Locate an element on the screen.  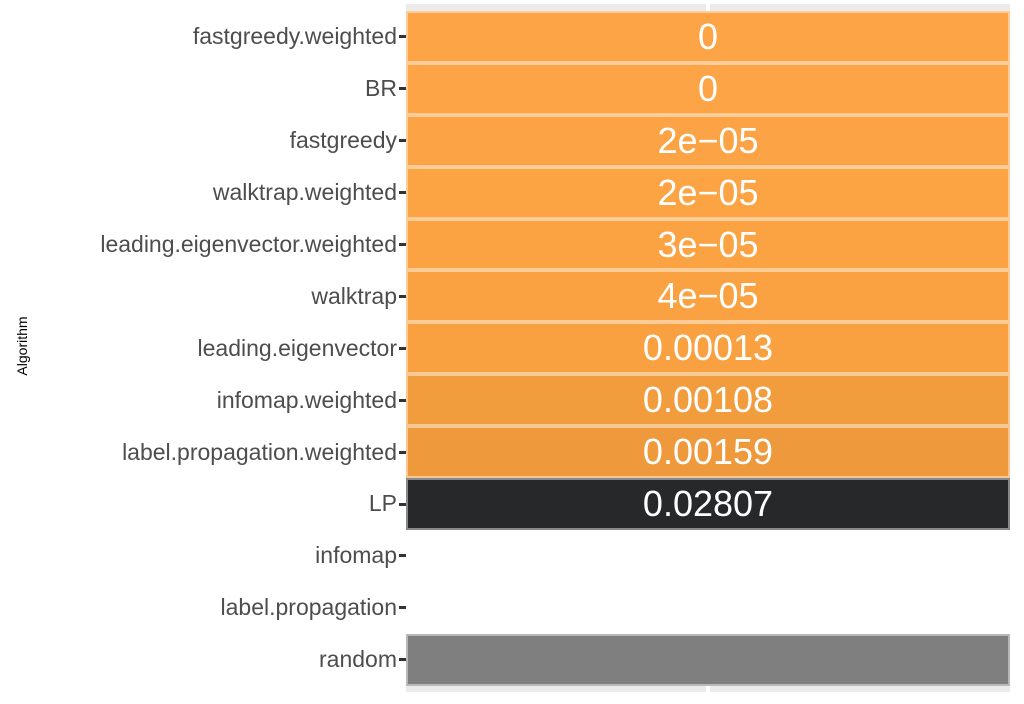
tile-random is located at coordinates (708, 659).